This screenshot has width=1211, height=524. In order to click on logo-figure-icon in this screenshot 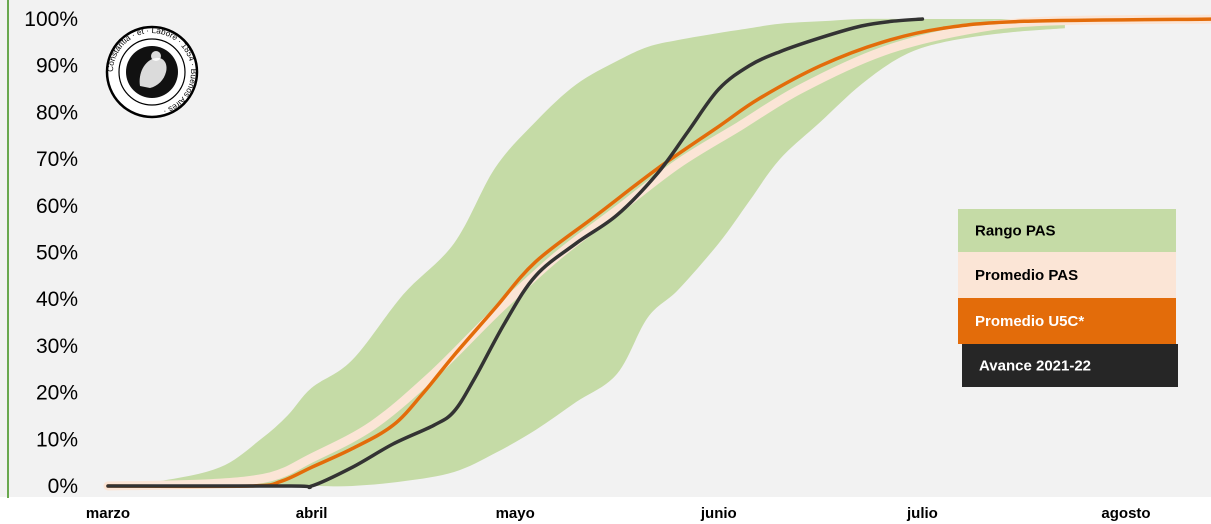, I will do `click(153, 72)`.